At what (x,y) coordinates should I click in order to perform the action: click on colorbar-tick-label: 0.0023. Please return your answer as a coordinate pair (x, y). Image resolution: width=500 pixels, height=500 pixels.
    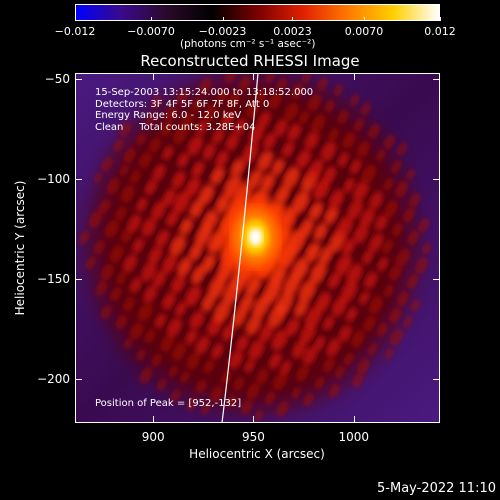
    Looking at the image, I should click on (292, 31).